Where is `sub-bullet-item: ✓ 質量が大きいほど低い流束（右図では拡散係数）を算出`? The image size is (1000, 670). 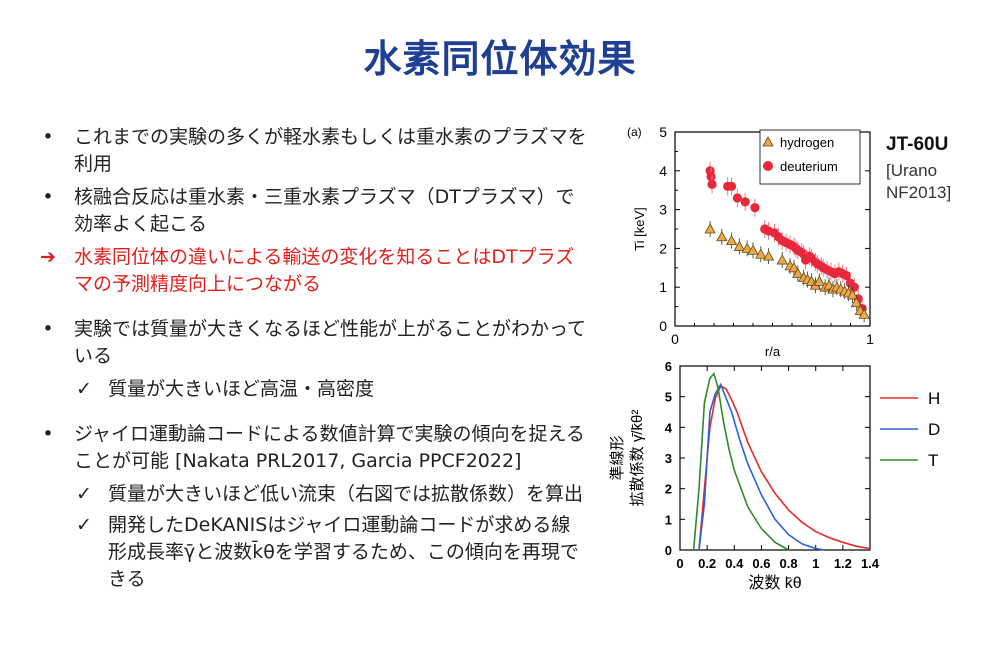
sub-bullet-item: ✓ 質量が大きいほど低い流束（右図では拡散係数）を算出 is located at coordinates (308, 494).